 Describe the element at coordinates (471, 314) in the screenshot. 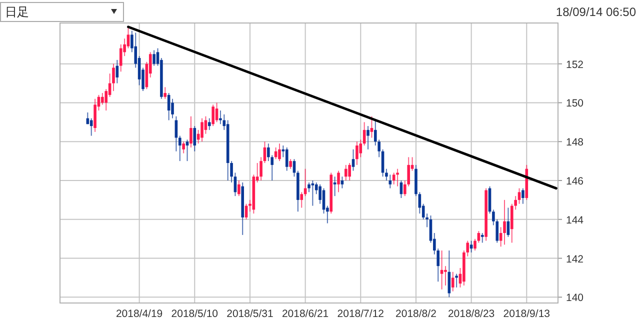

I see `x-tick-label: 2018/8/23` at that location.